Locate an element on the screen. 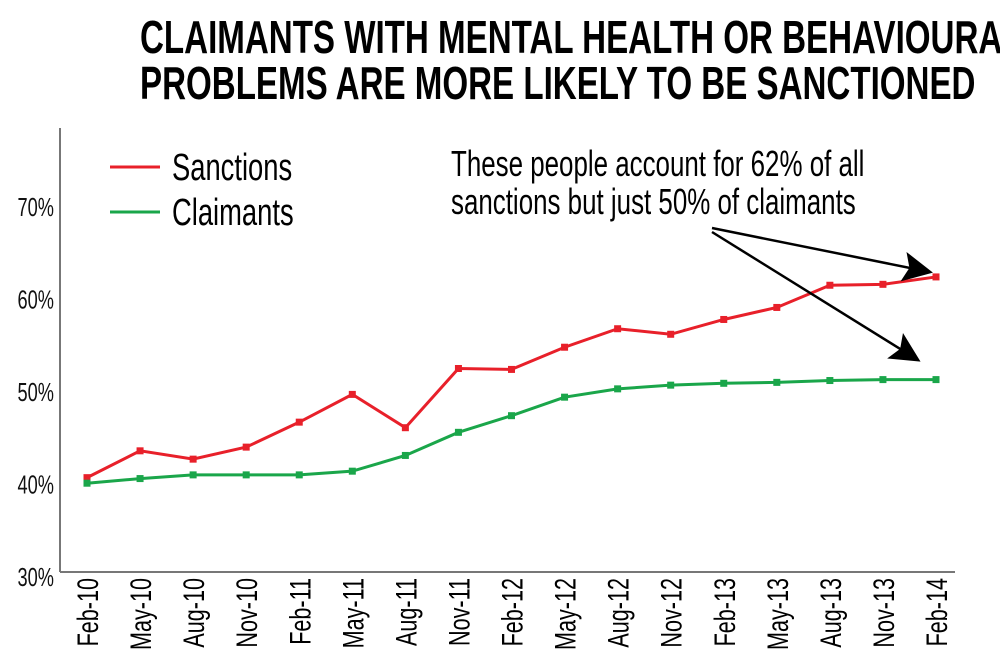 The image size is (1000, 667). annotation-text: These people account for 62% of all is located at coordinates (657, 164).